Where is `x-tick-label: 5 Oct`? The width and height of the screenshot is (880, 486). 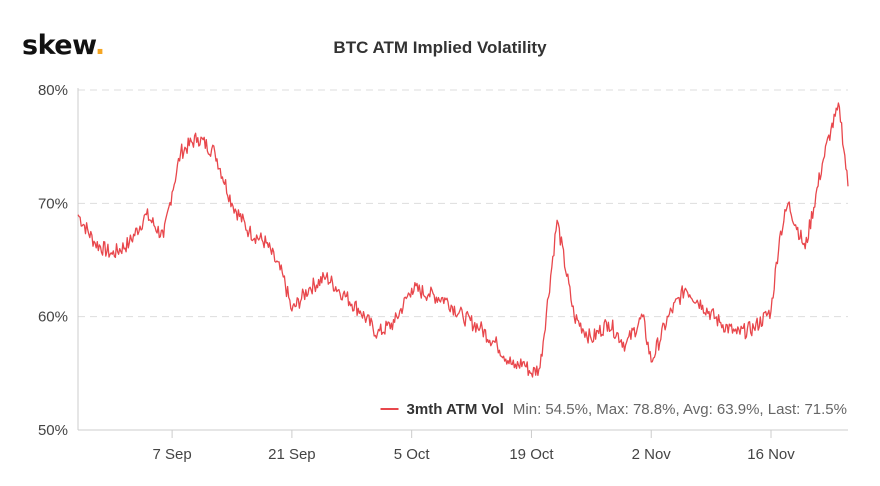
x-tick-label: 5 Oct is located at coordinates (412, 454).